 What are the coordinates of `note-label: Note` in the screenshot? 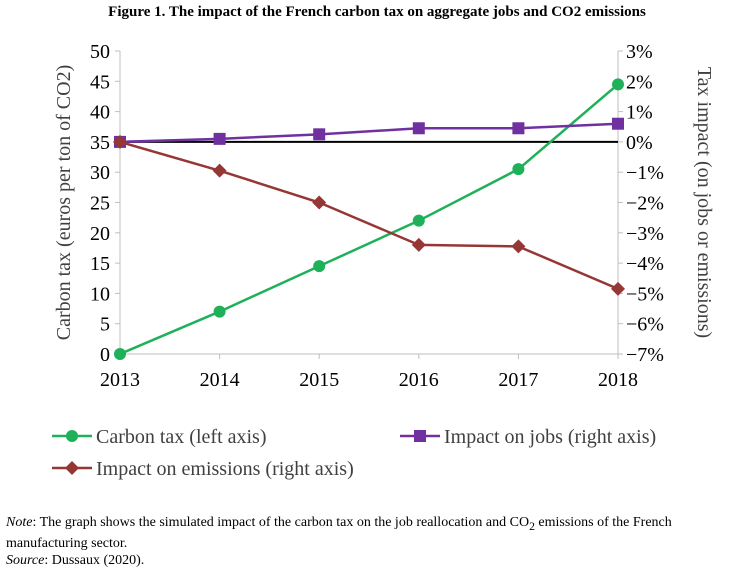 It's located at (19, 522).